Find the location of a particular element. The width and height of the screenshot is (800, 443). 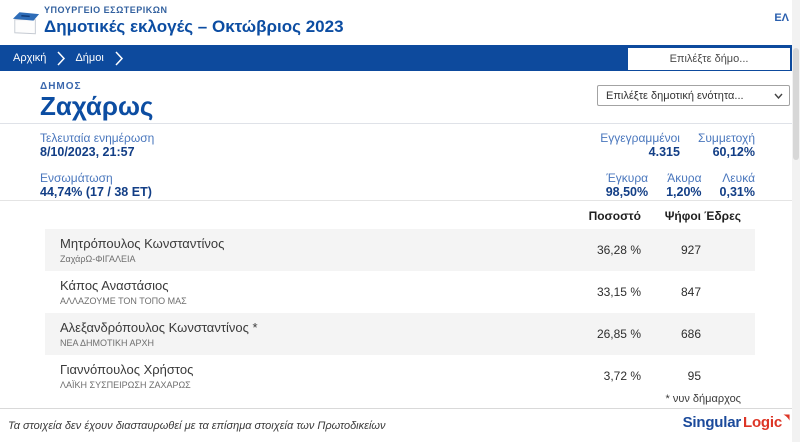

integration-label: Ενσωμάτωση is located at coordinates (76, 178).